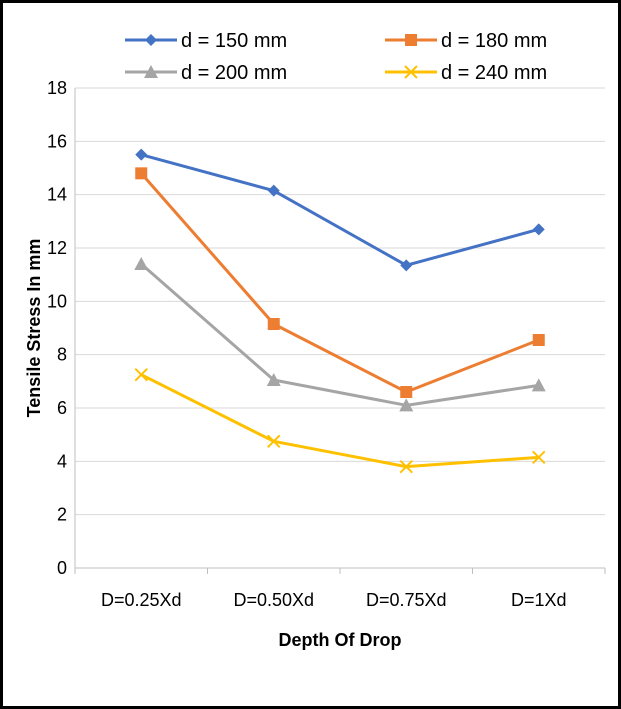 This screenshot has width=621, height=709. What do you see at coordinates (57, 301) in the screenshot?
I see `y-tick-label: 10` at bounding box center [57, 301].